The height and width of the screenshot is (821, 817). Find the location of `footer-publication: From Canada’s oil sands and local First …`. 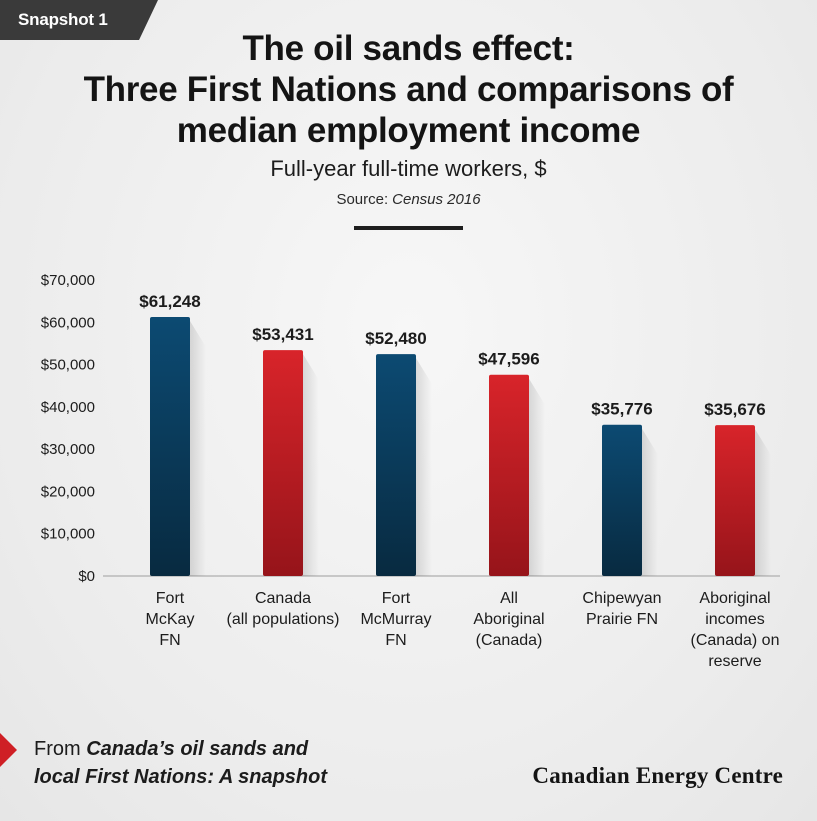

footer-publication: From Canada’s oil sands and local First … is located at coordinates (180, 763).